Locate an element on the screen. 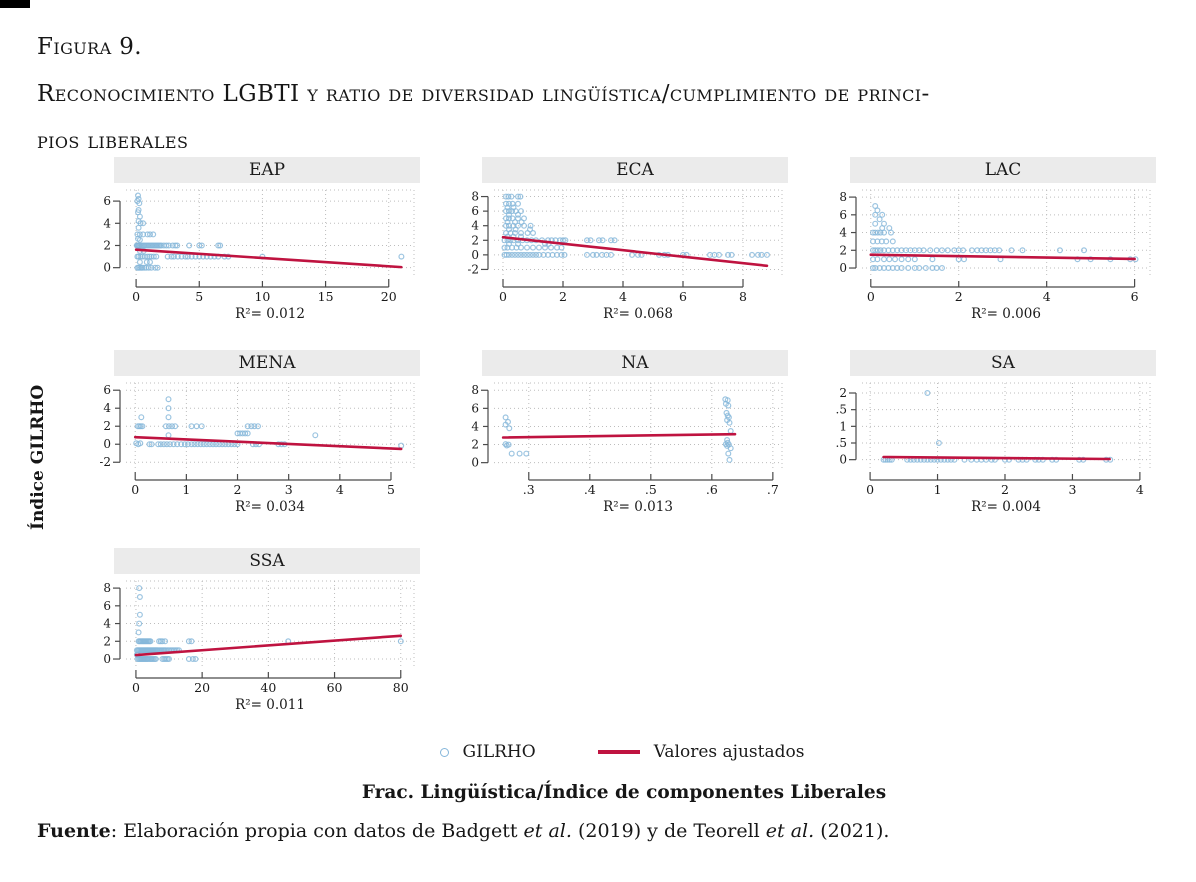  legend-label-fitted: Valores ajustados is located at coordinates (729, 752).